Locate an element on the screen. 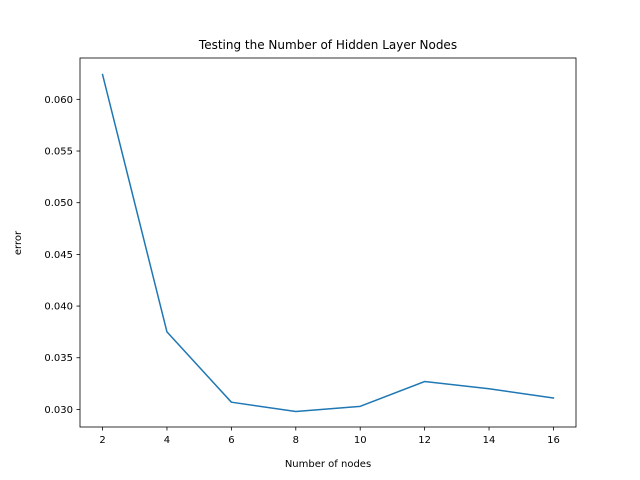 The image size is (640, 480). y-tick-label: 0.060 is located at coordinates (58, 100).